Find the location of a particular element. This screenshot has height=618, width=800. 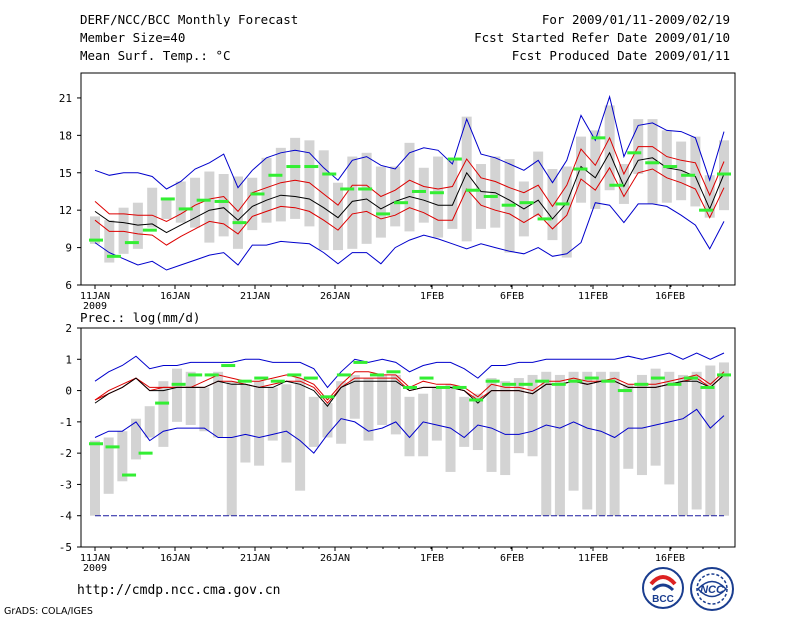

panel2-xtick-label: 21JAN is located at coordinates (255, 558).